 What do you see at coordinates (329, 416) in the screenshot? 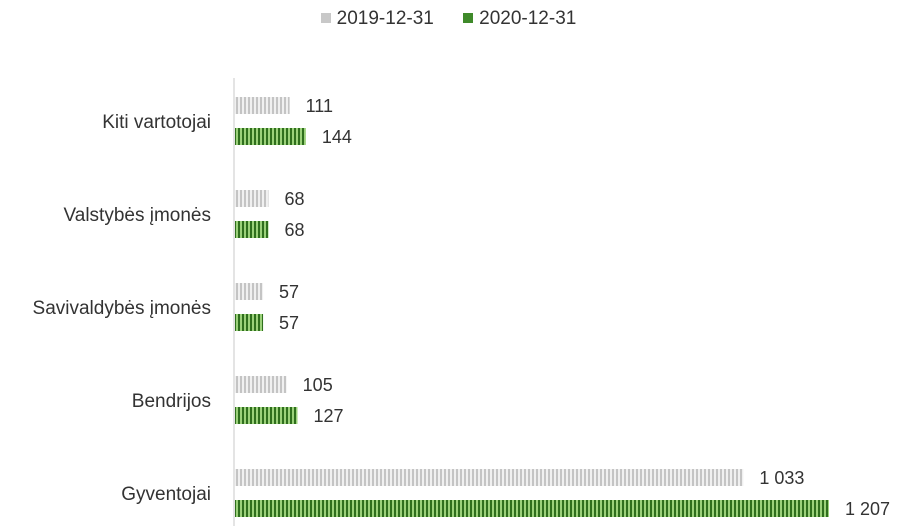
I see `value-label: 127` at bounding box center [329, 416].